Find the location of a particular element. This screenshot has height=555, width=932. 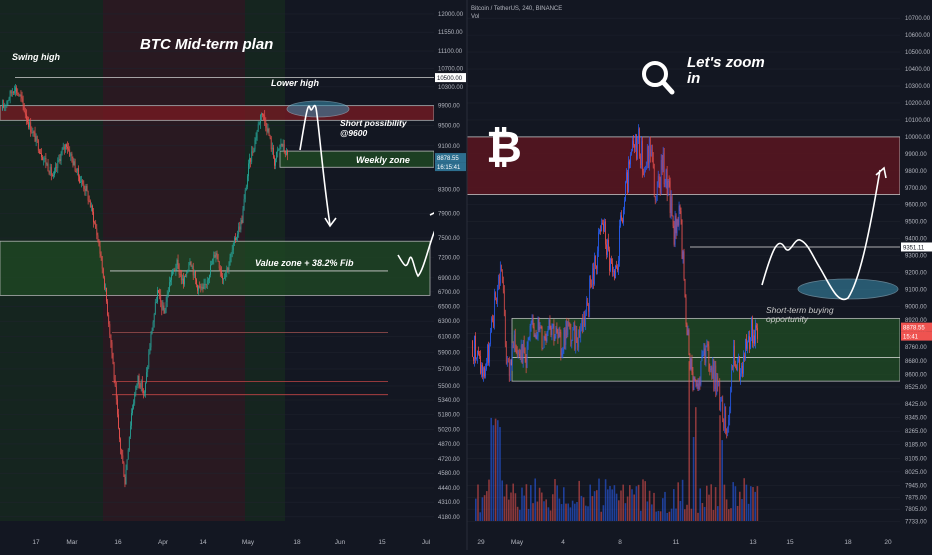

y-tick-label: 10300.00 is located at coordinates (451, 88).